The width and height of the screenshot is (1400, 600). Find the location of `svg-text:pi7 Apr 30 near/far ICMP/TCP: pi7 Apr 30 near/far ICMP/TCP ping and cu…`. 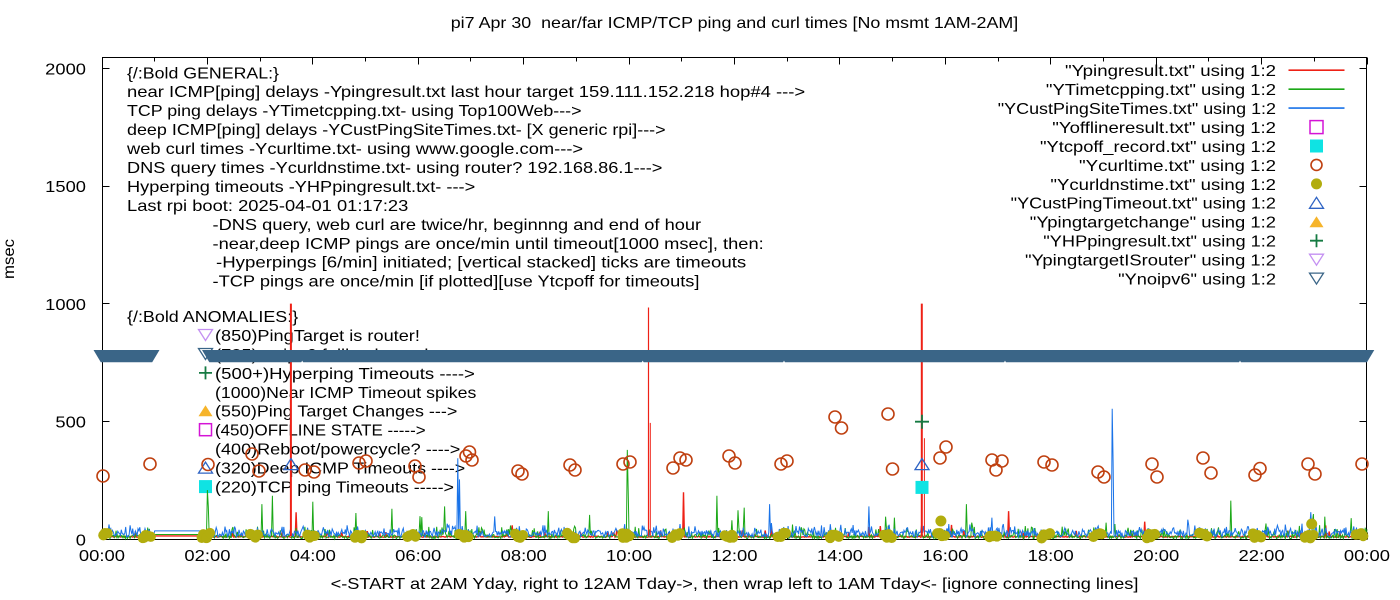

svg-text:pi7 Apr 30 near/far ICMP/TCP: pi7 Apr 30 near/far ICMP/TCP ping and cu… is located at coordinates (735, 23).